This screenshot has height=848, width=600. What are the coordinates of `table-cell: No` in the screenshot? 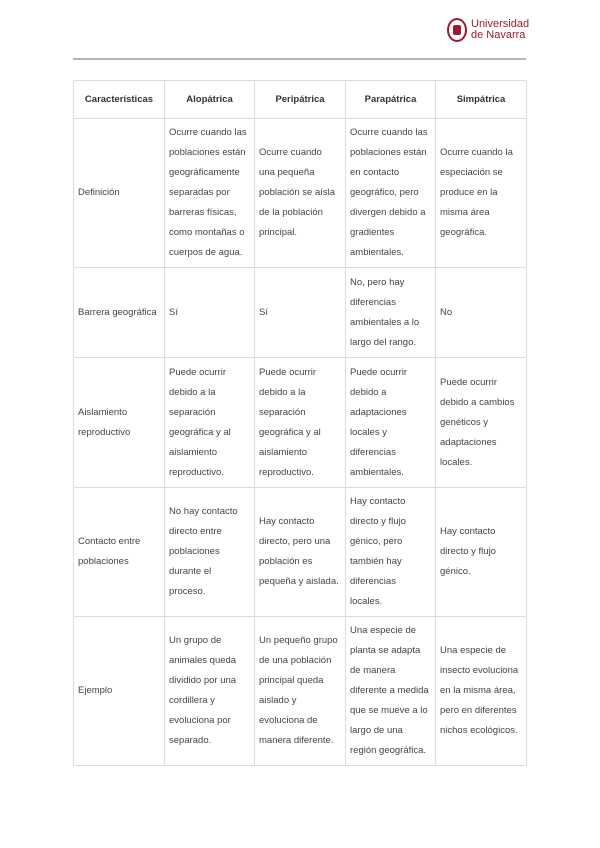 It's located at (481, 312).